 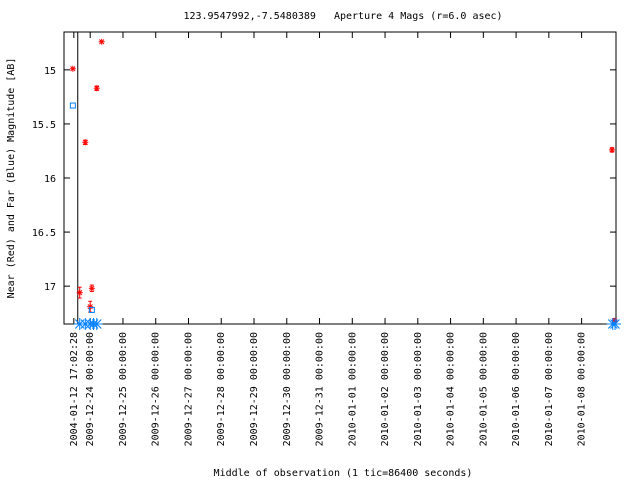 What do you see at coordinates (287, 389) in the screenshot?
I see `x-tick-label: 2009-12-30 00:00:00` at bounding box center [287, 389].